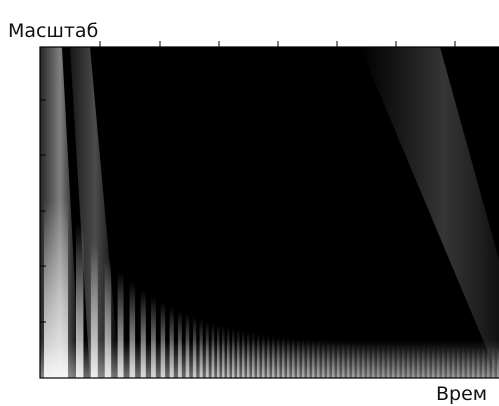 The width and height of the screenshot is (499, 406). I want to click on x-axis-label: Врем, so click(461, 394).